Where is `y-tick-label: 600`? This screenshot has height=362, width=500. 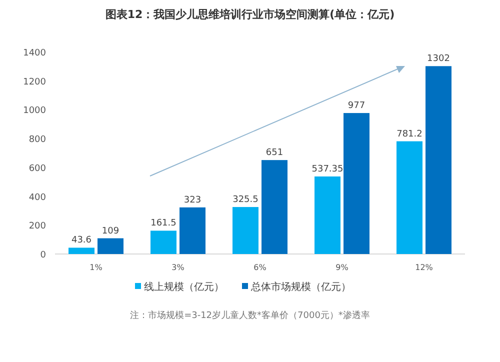
y-tick-label: 600 is located at coordinates (37, 169).